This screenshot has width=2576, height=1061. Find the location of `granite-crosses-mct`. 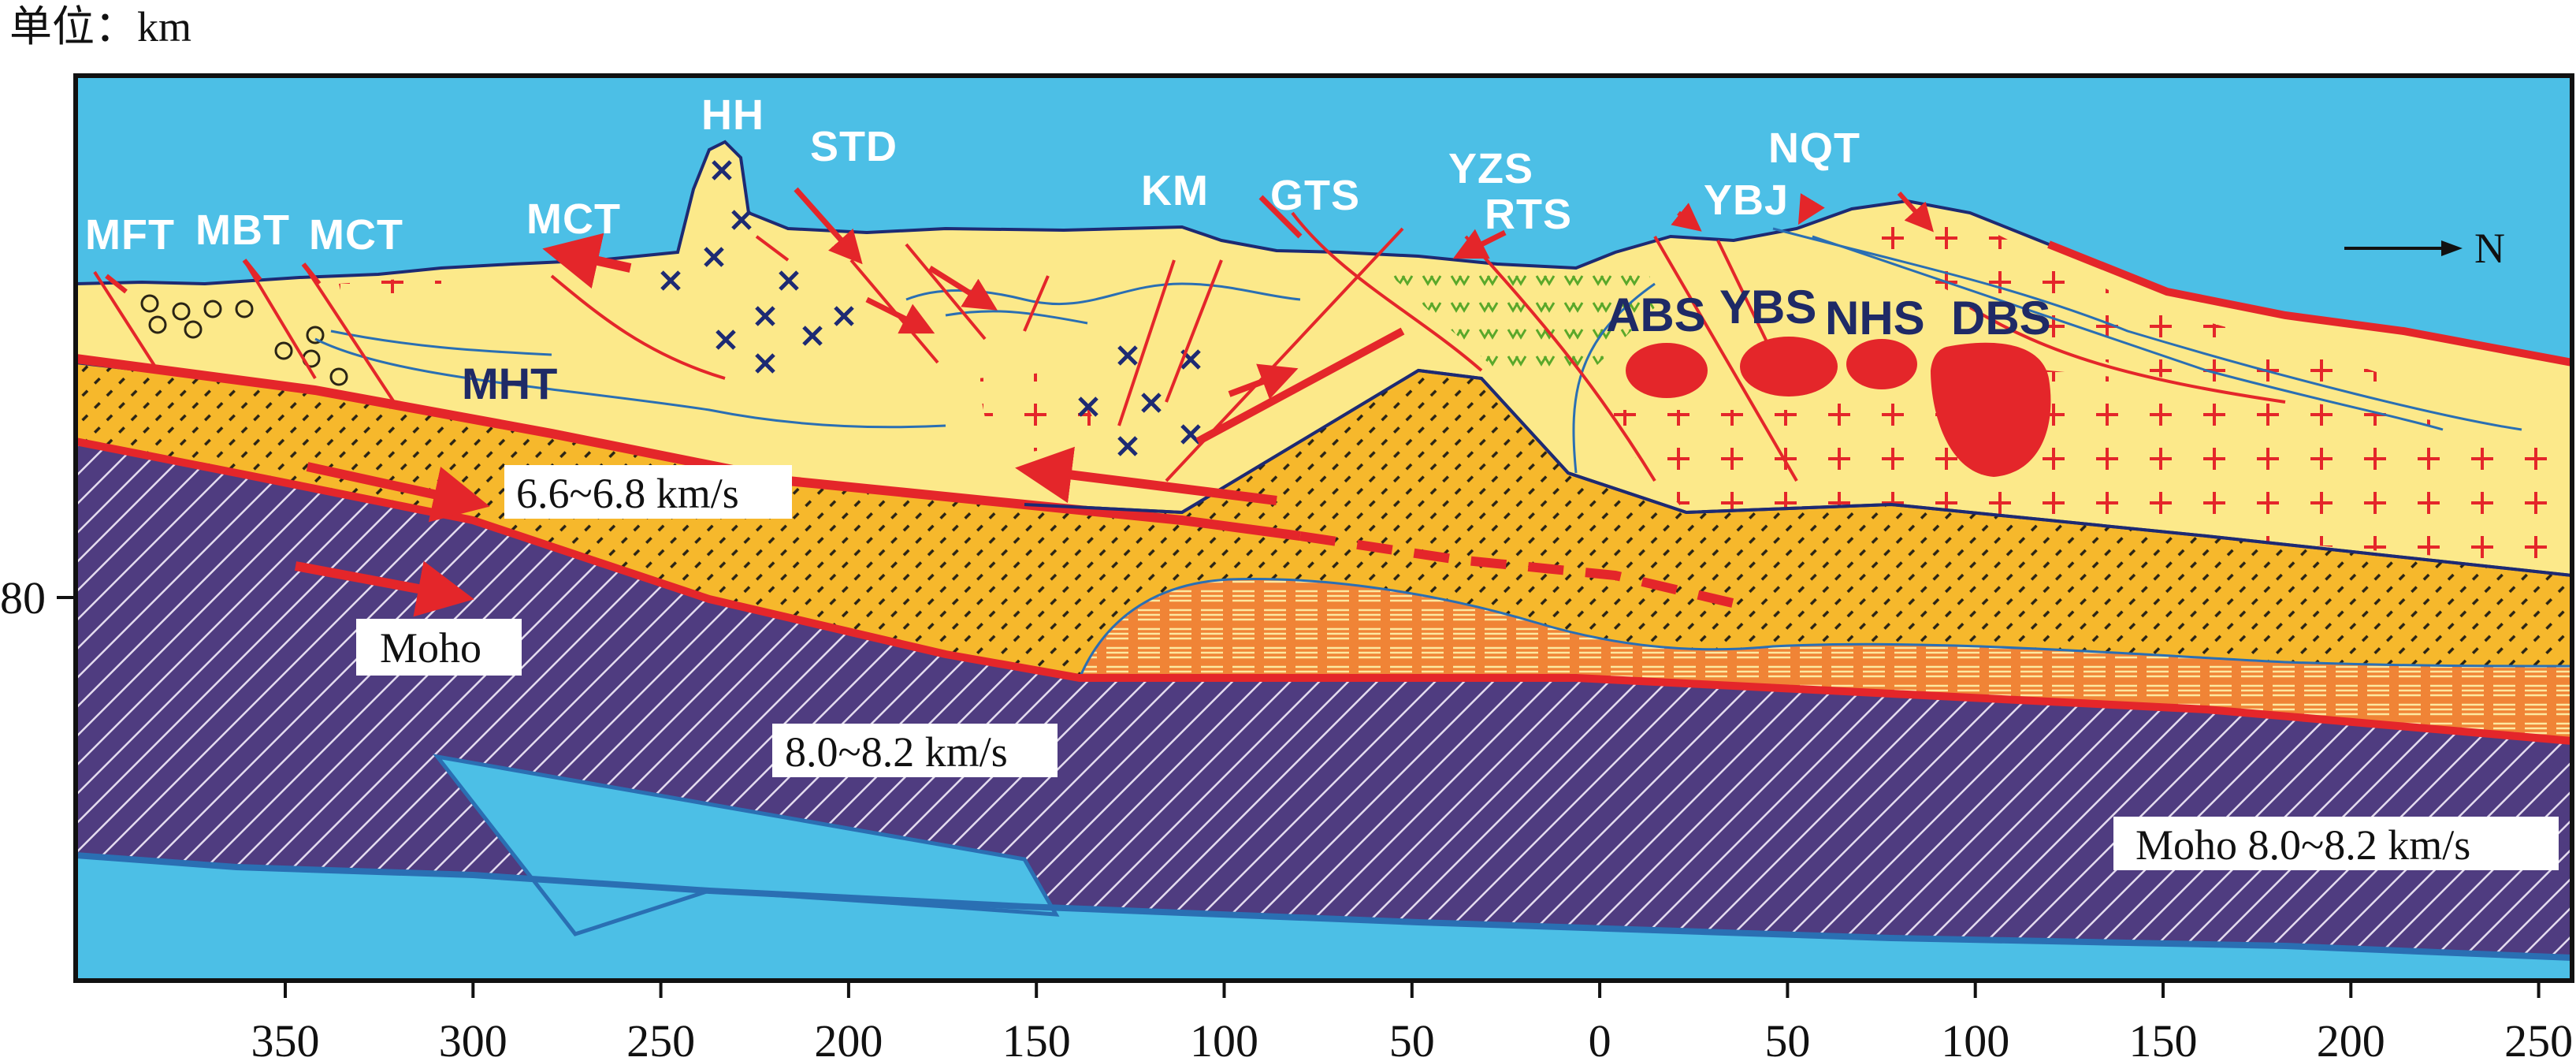

granite-crosses-mct is located at coordinates (390, 296).